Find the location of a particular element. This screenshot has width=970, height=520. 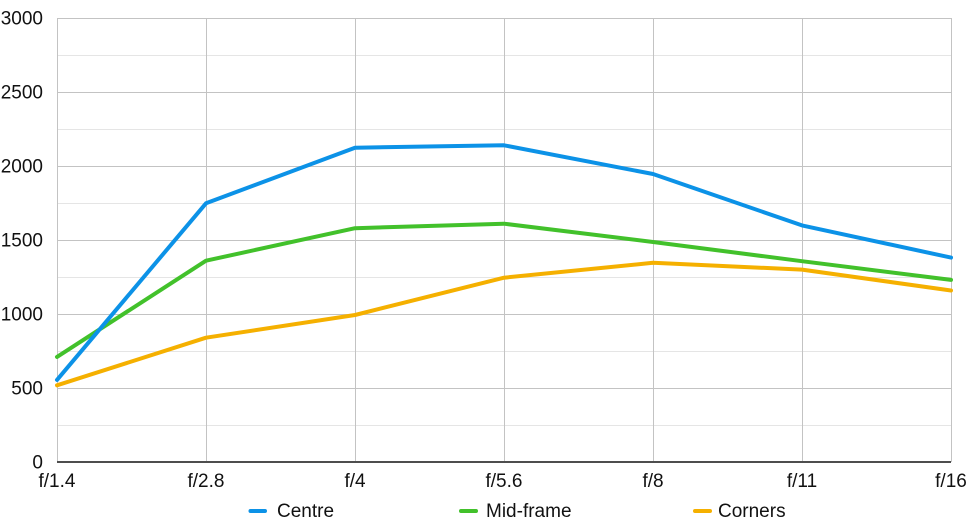

svg-text: f/2.8 is located at coordinates (206, 481).